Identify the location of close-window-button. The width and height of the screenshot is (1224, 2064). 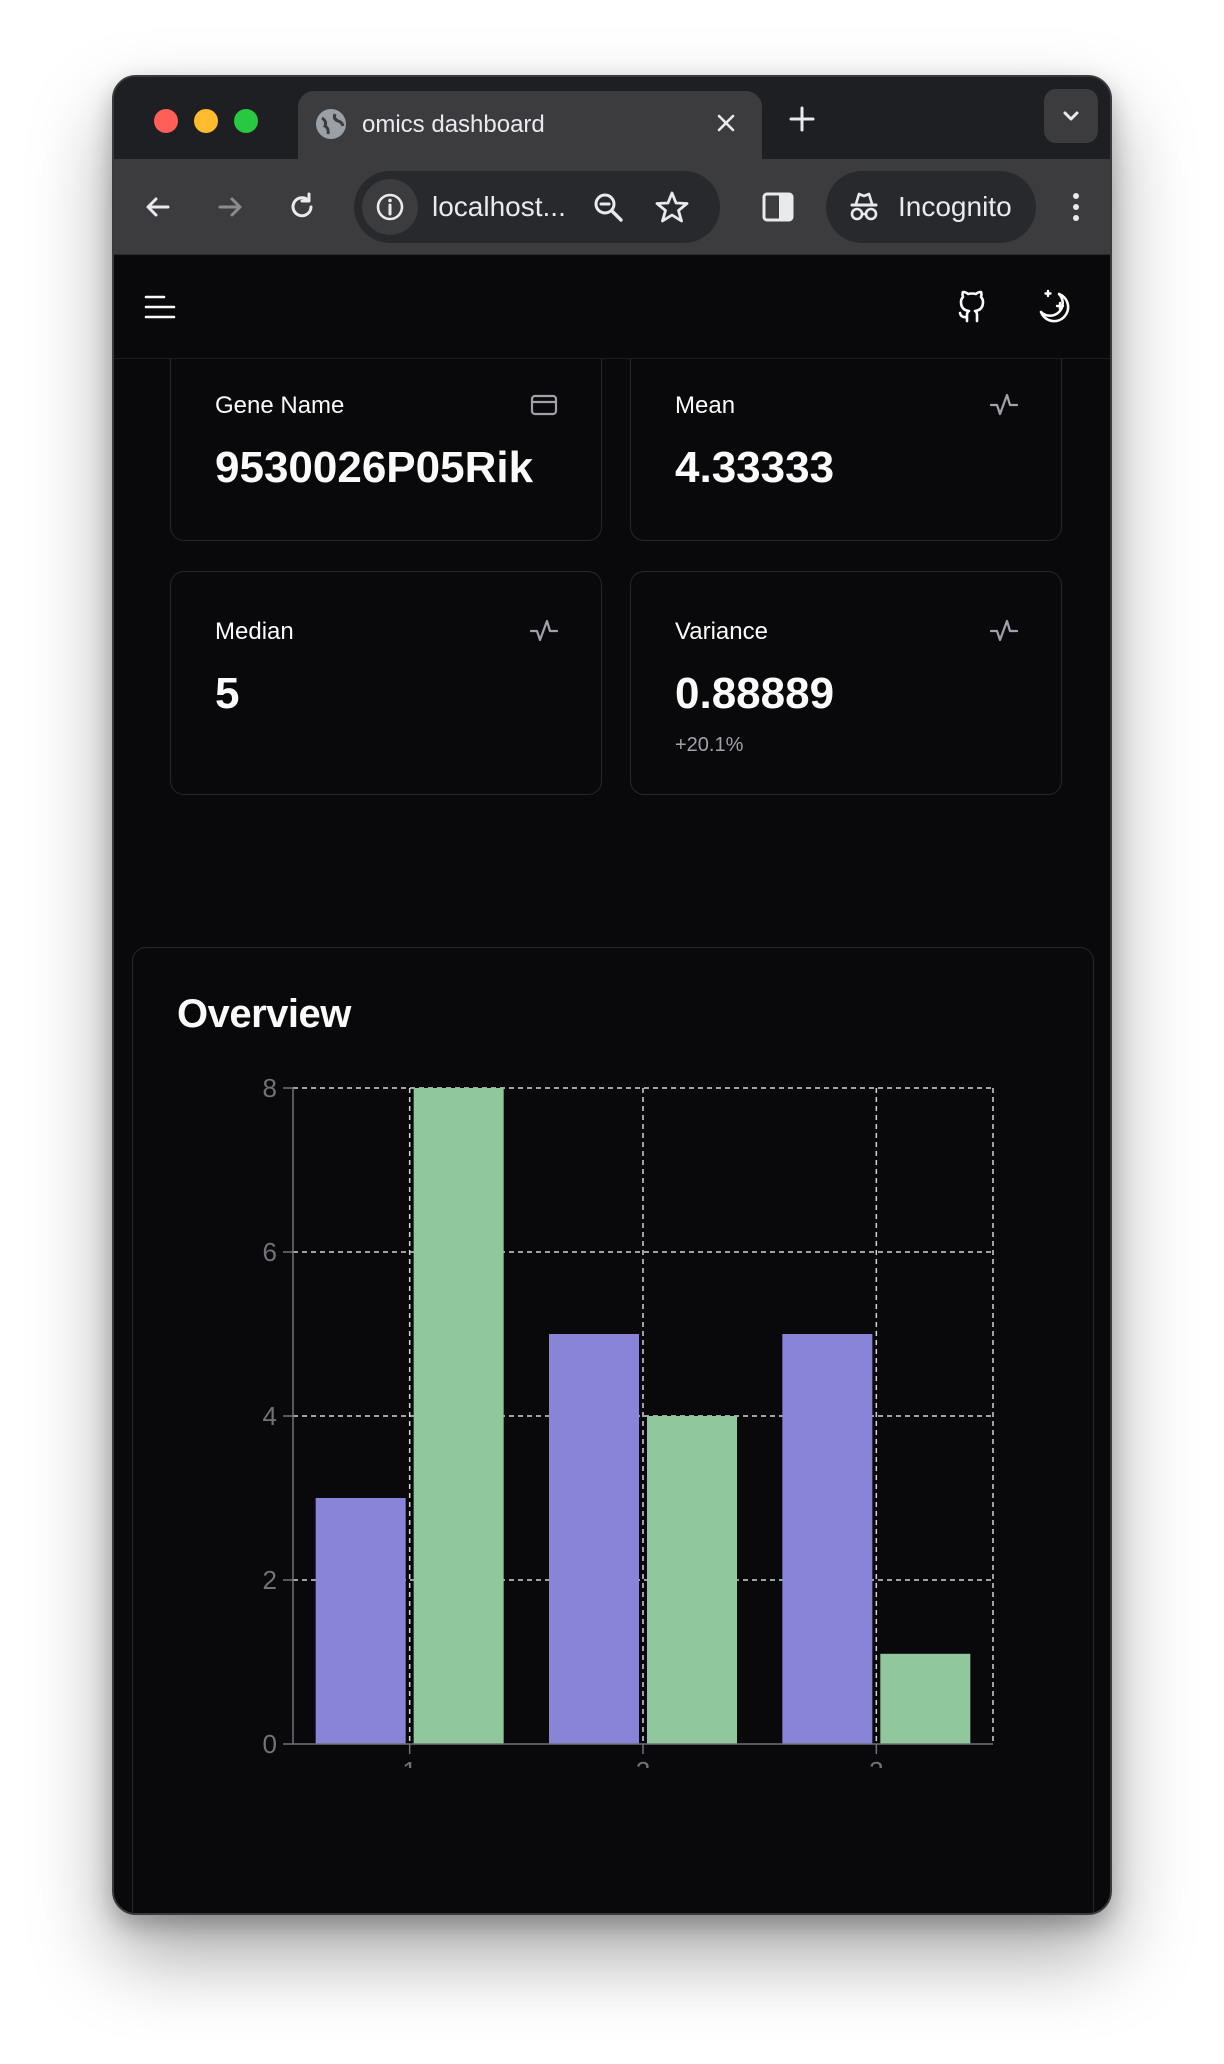
(166, 121).